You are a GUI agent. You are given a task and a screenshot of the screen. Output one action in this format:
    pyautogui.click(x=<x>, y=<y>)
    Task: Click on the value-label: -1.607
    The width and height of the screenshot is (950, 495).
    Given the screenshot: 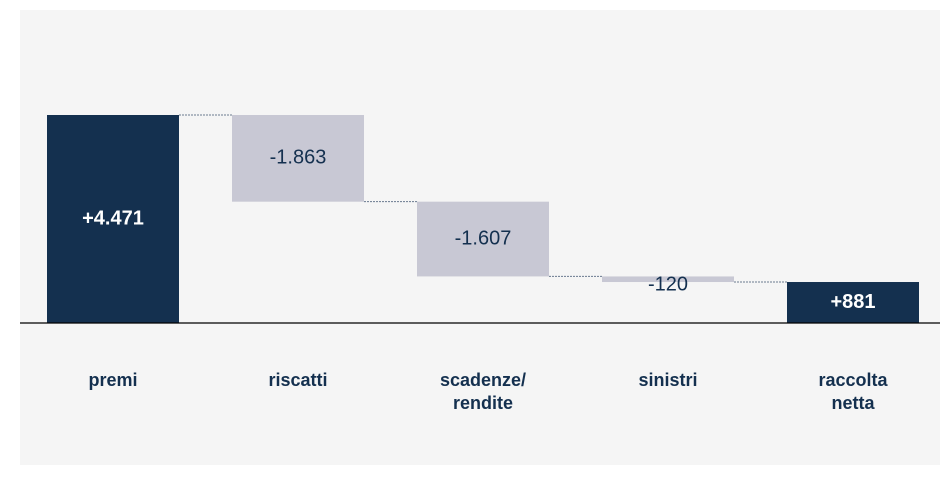 What is the action you would take?
    pyautogui.click(x=483, y=238)
    